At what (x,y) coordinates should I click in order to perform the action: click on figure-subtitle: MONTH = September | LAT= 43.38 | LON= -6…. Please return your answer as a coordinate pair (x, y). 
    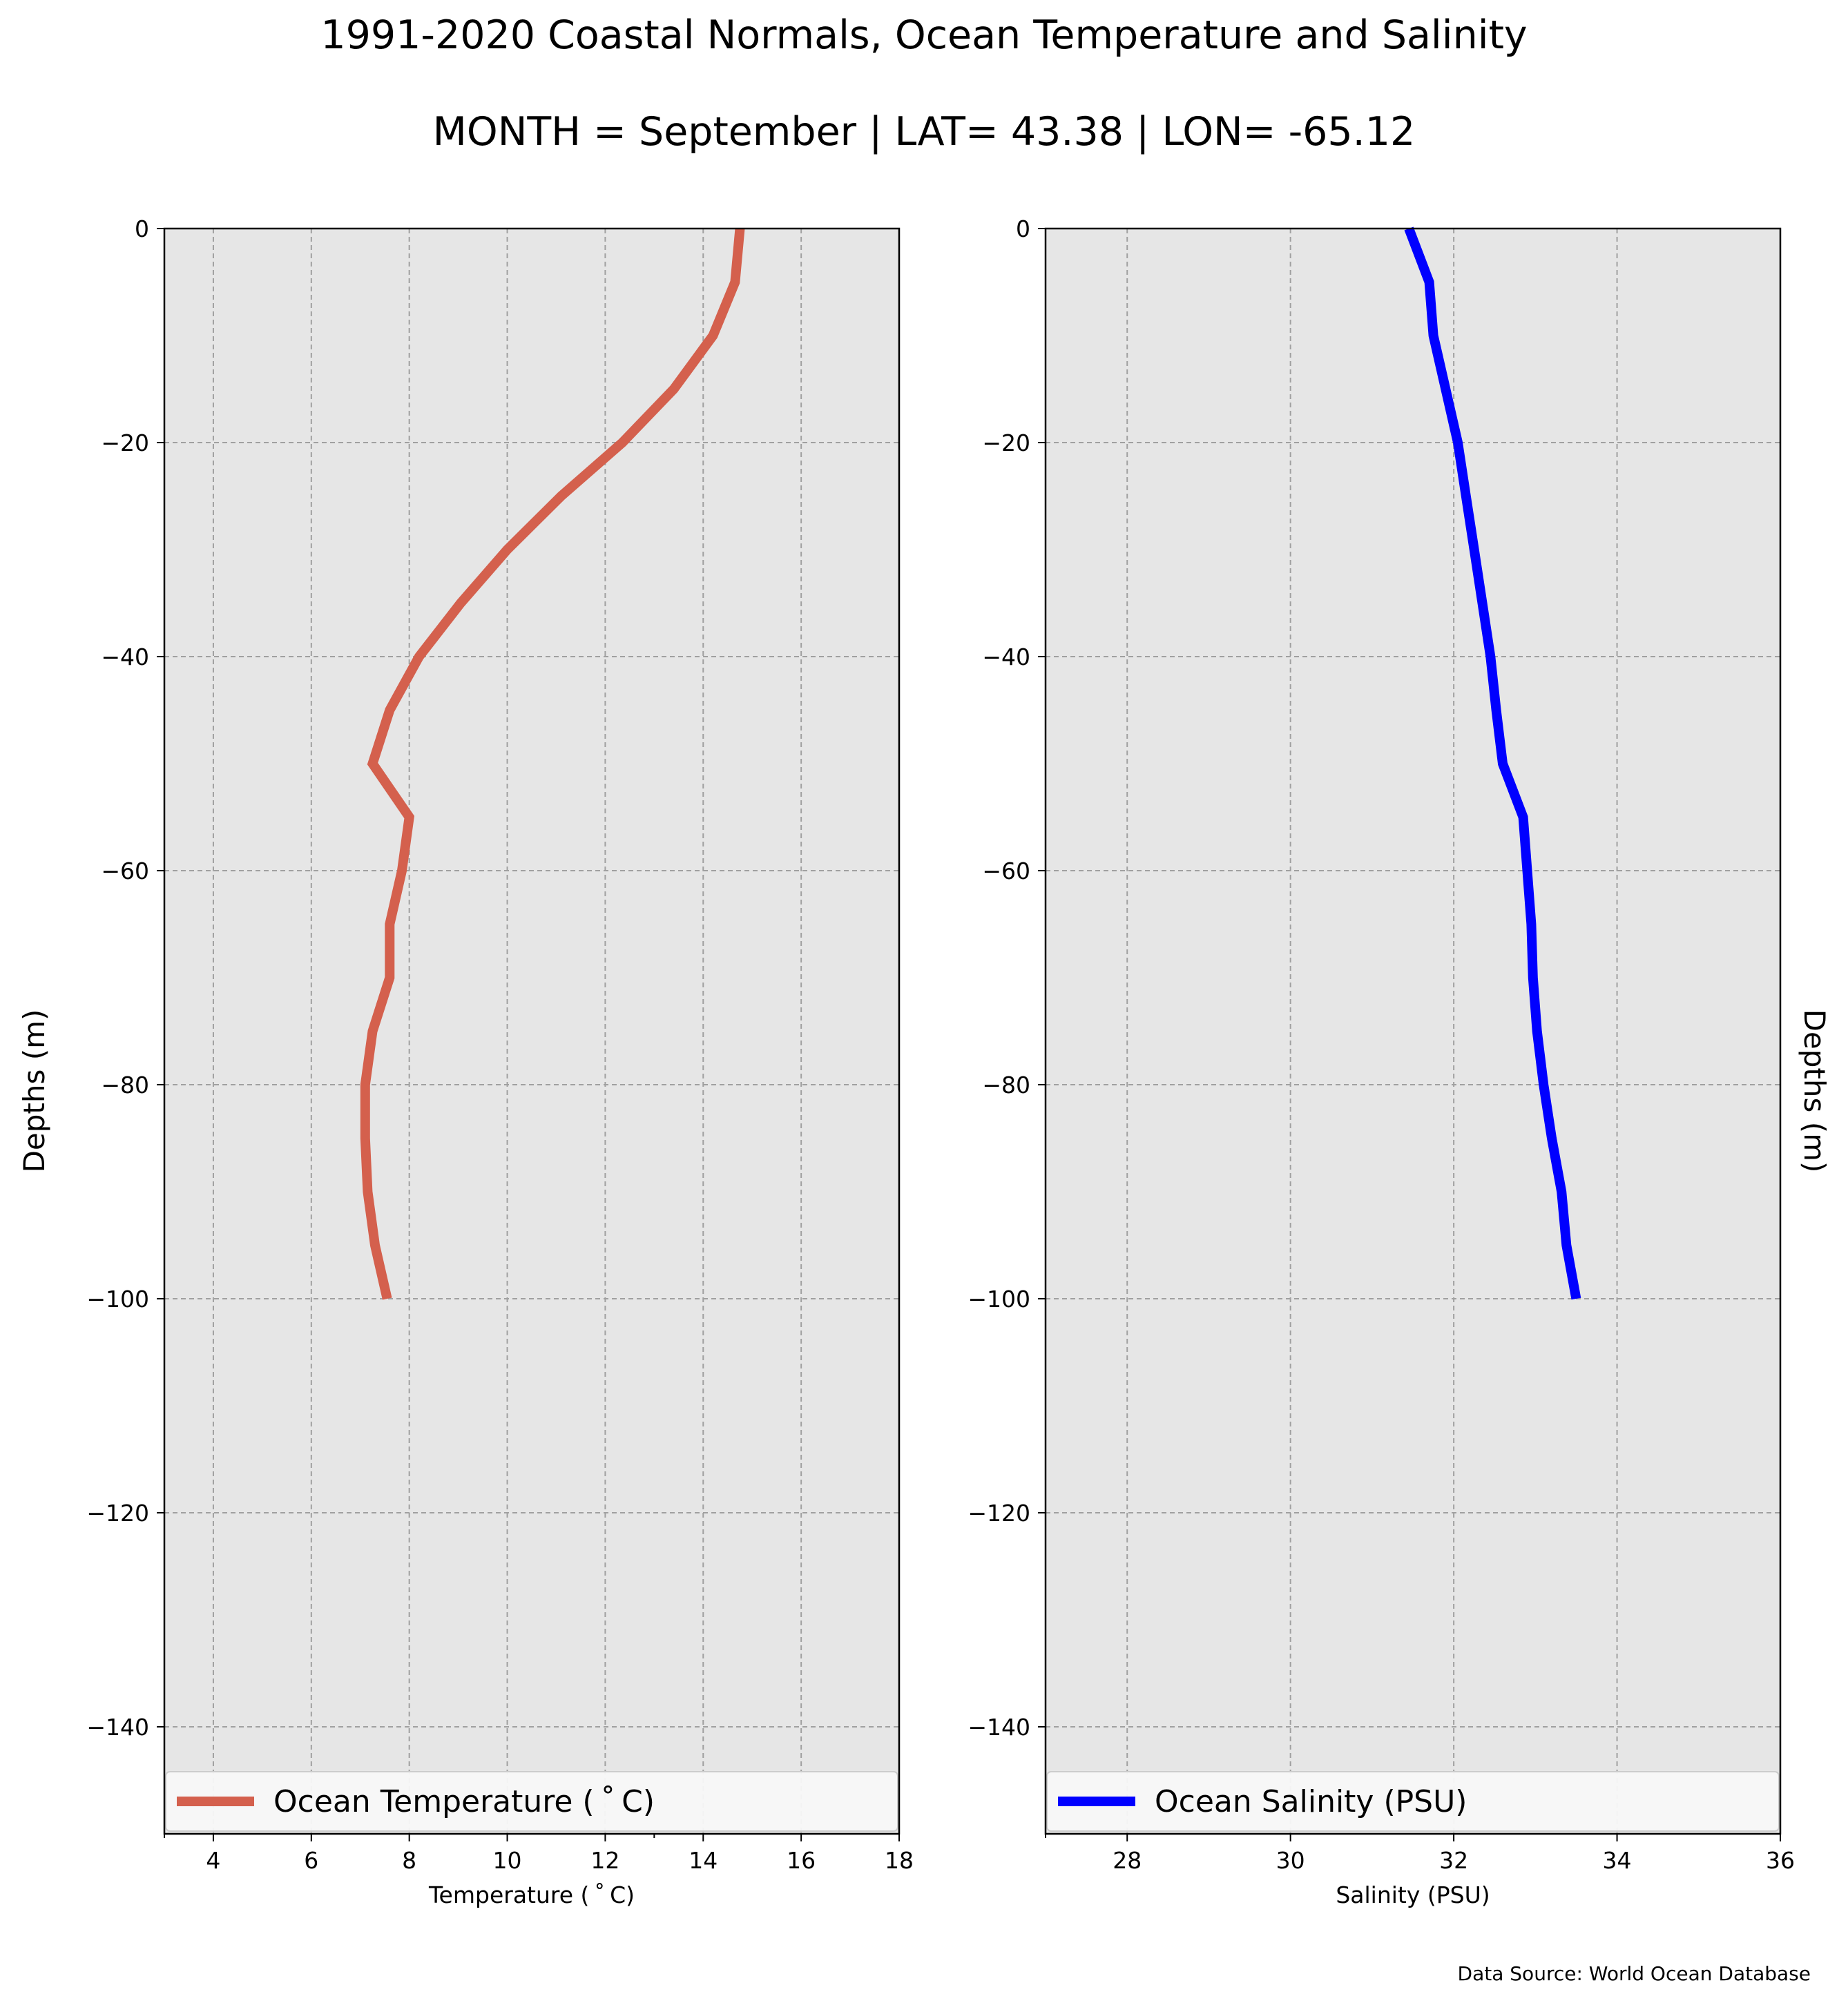
    Looking at the image, I should click on (924, 132).